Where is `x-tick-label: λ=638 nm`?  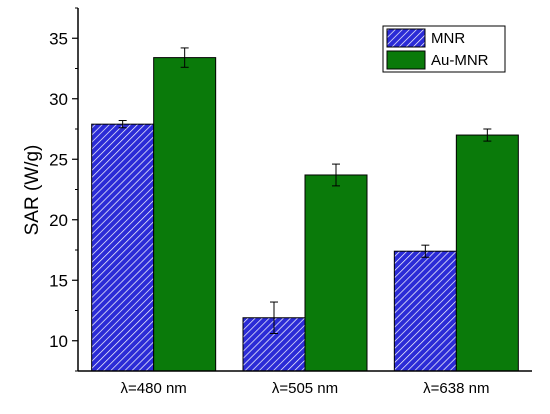 x-tick-label: λ=638 nm is located at coordinates (456, 388).